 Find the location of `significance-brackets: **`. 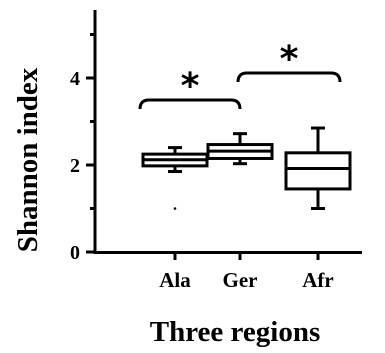

significance-brackets: ** is located at coordinates (240, 74).